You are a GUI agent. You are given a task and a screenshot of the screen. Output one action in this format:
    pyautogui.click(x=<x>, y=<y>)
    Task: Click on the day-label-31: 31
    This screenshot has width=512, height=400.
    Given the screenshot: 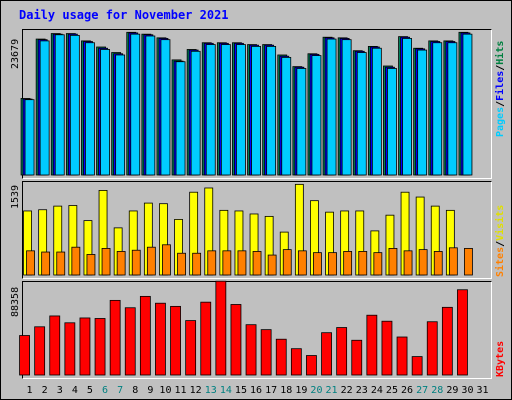 What is the action you would take?
    pyautogui.click(x=483, y=390)
    